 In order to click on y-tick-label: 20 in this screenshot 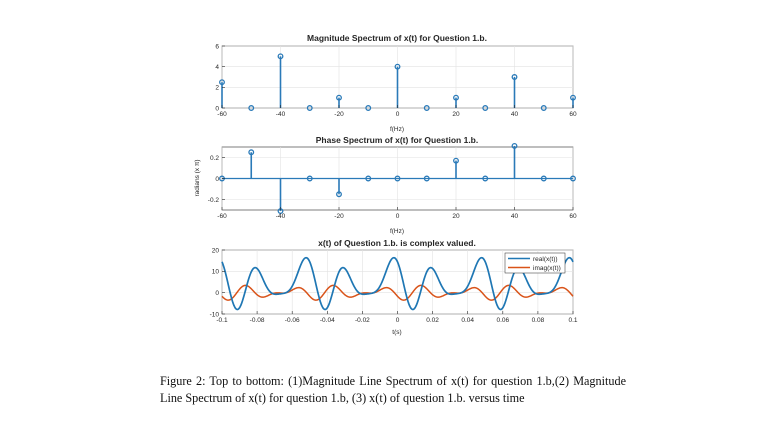, I will do `click(216, 250)`.